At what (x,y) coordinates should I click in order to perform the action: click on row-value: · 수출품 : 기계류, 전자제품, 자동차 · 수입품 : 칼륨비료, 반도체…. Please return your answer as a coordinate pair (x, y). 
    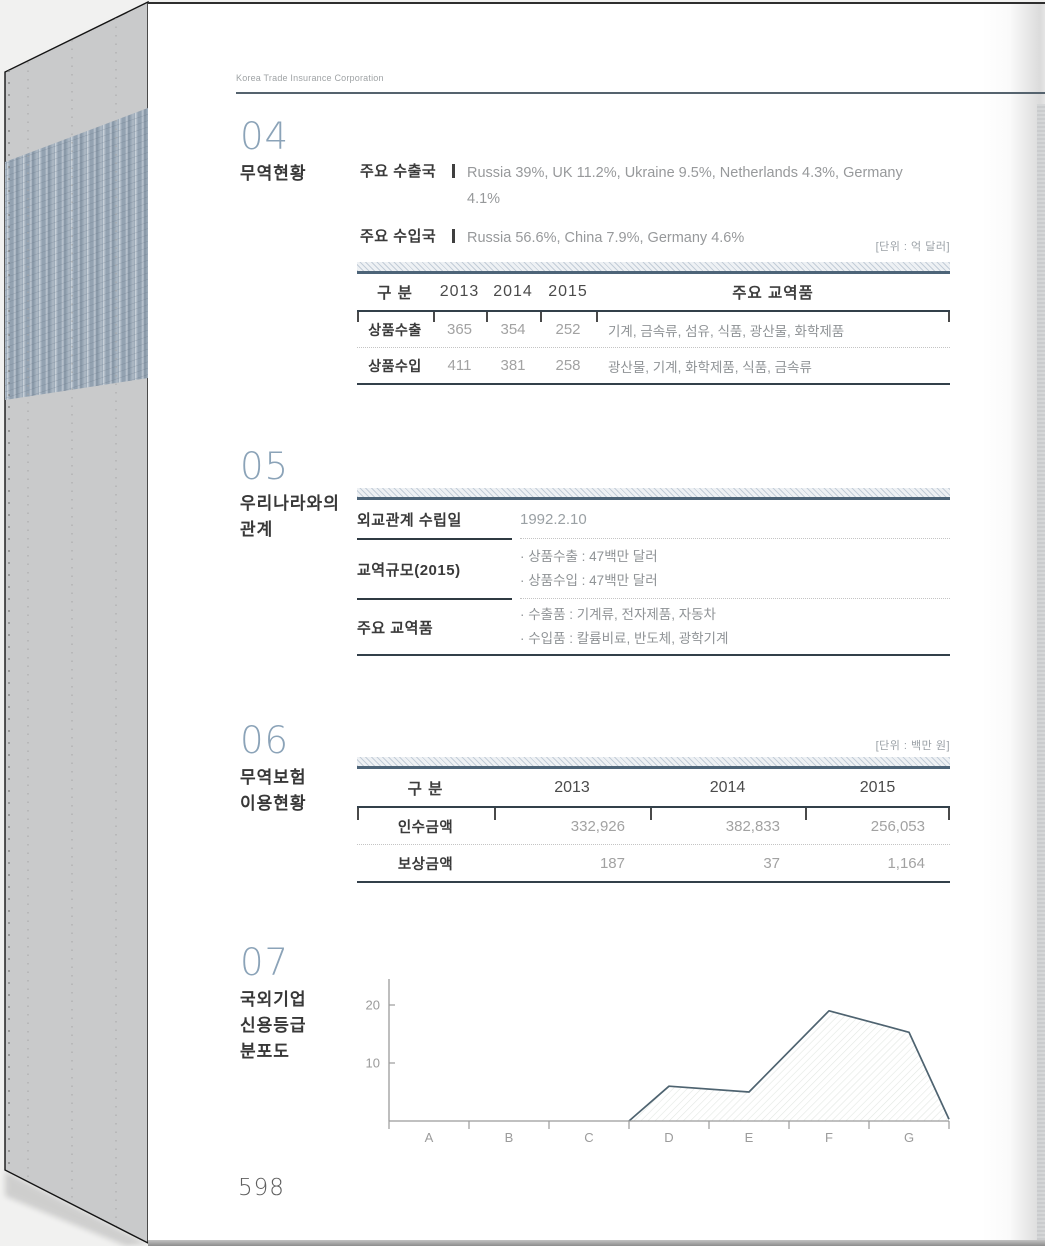
    Looking at the image, I should click on (735, 627).